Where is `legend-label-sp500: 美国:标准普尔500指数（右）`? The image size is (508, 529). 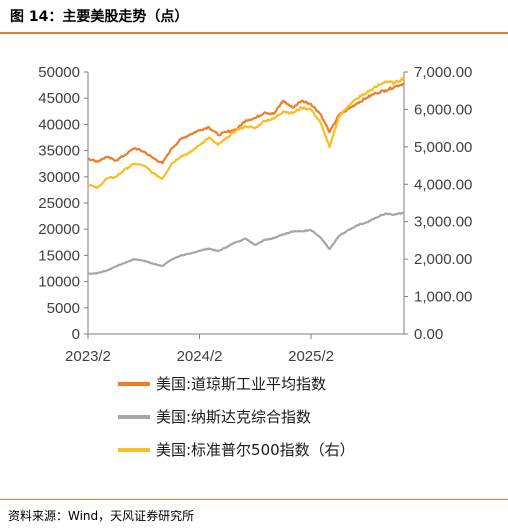
legend-label-sp500: 美国:标准普尔500指数（右） is located at coordinates (255, 450).